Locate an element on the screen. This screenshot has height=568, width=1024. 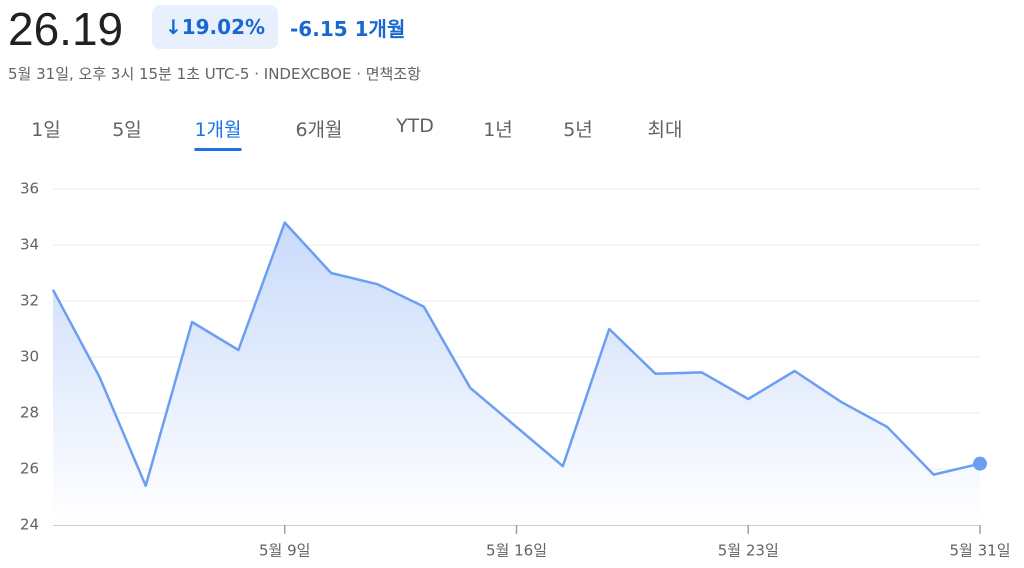
tab: 5년 is located at coordinates (578, 130).